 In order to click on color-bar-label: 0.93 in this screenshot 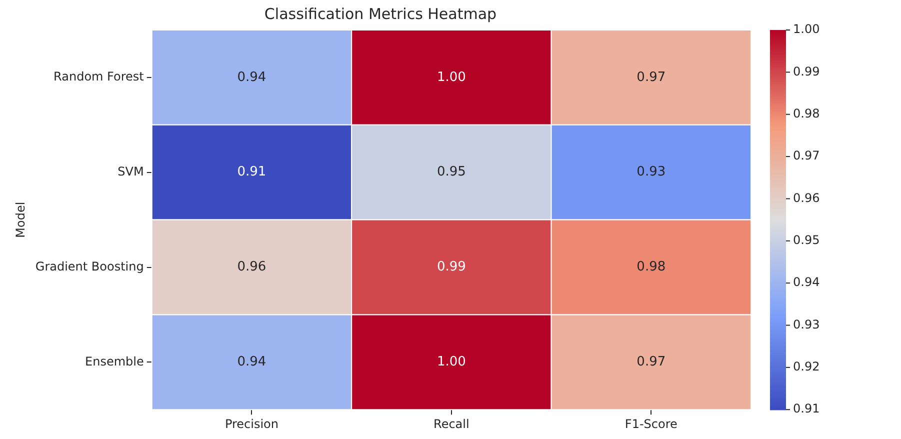, I will do `click(806, 324)`.